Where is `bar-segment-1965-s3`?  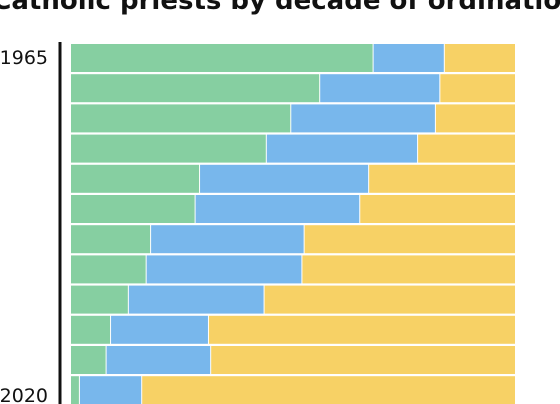
bar-segment-1965-s3 is located at coordinates (479, 58).